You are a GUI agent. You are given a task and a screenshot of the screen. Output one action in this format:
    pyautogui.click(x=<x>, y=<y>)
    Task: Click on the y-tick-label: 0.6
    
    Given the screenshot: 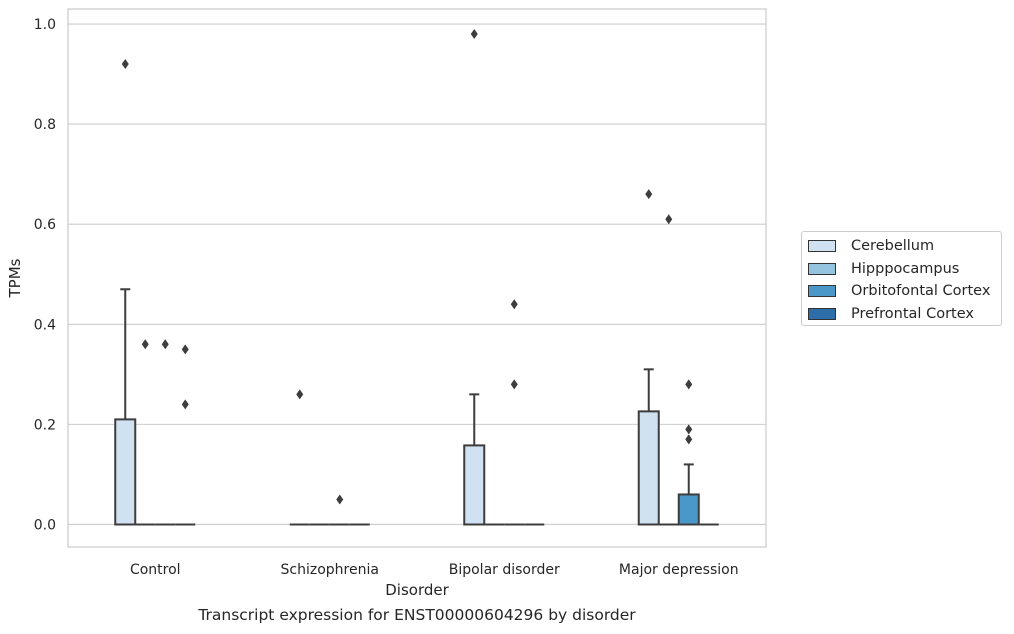 What is the action you would take?
    pyautogui.click(x=45, y=225)
    